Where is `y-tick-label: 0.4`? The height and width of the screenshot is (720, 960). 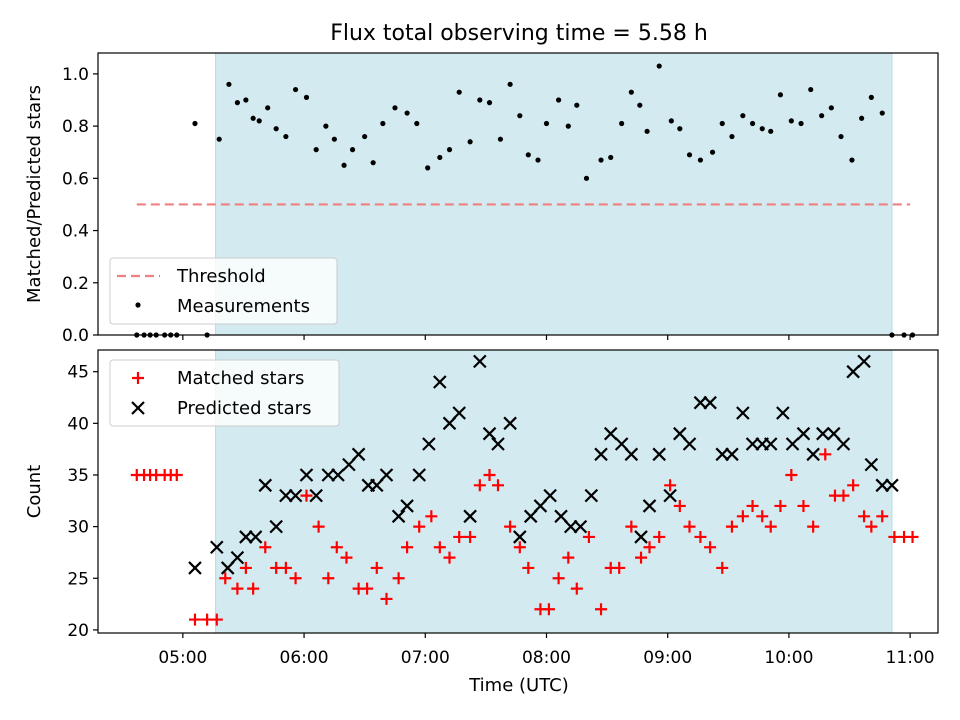
y-tick-label: 0.4 is located at coordinates (75, 232).